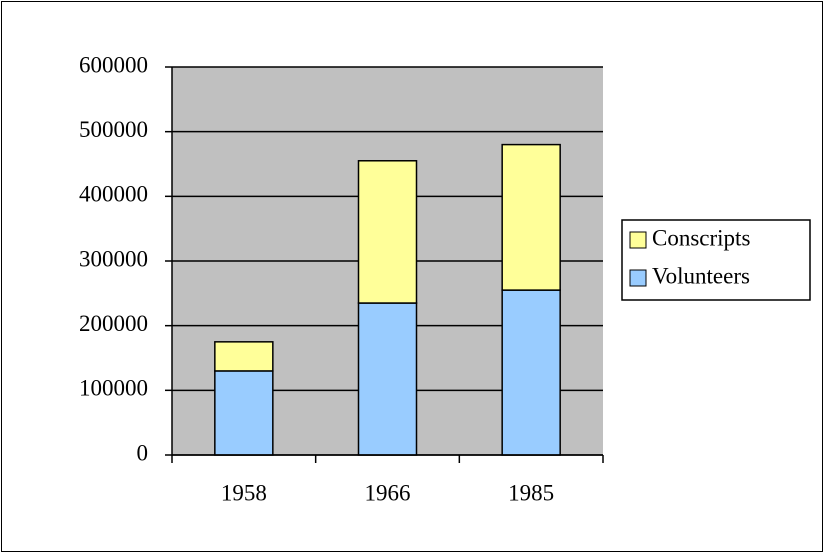  What do you see at coordinates (701, 237) in the screenshot?
I see `legend-label: Conscripts` at bounding box center [701, 237].